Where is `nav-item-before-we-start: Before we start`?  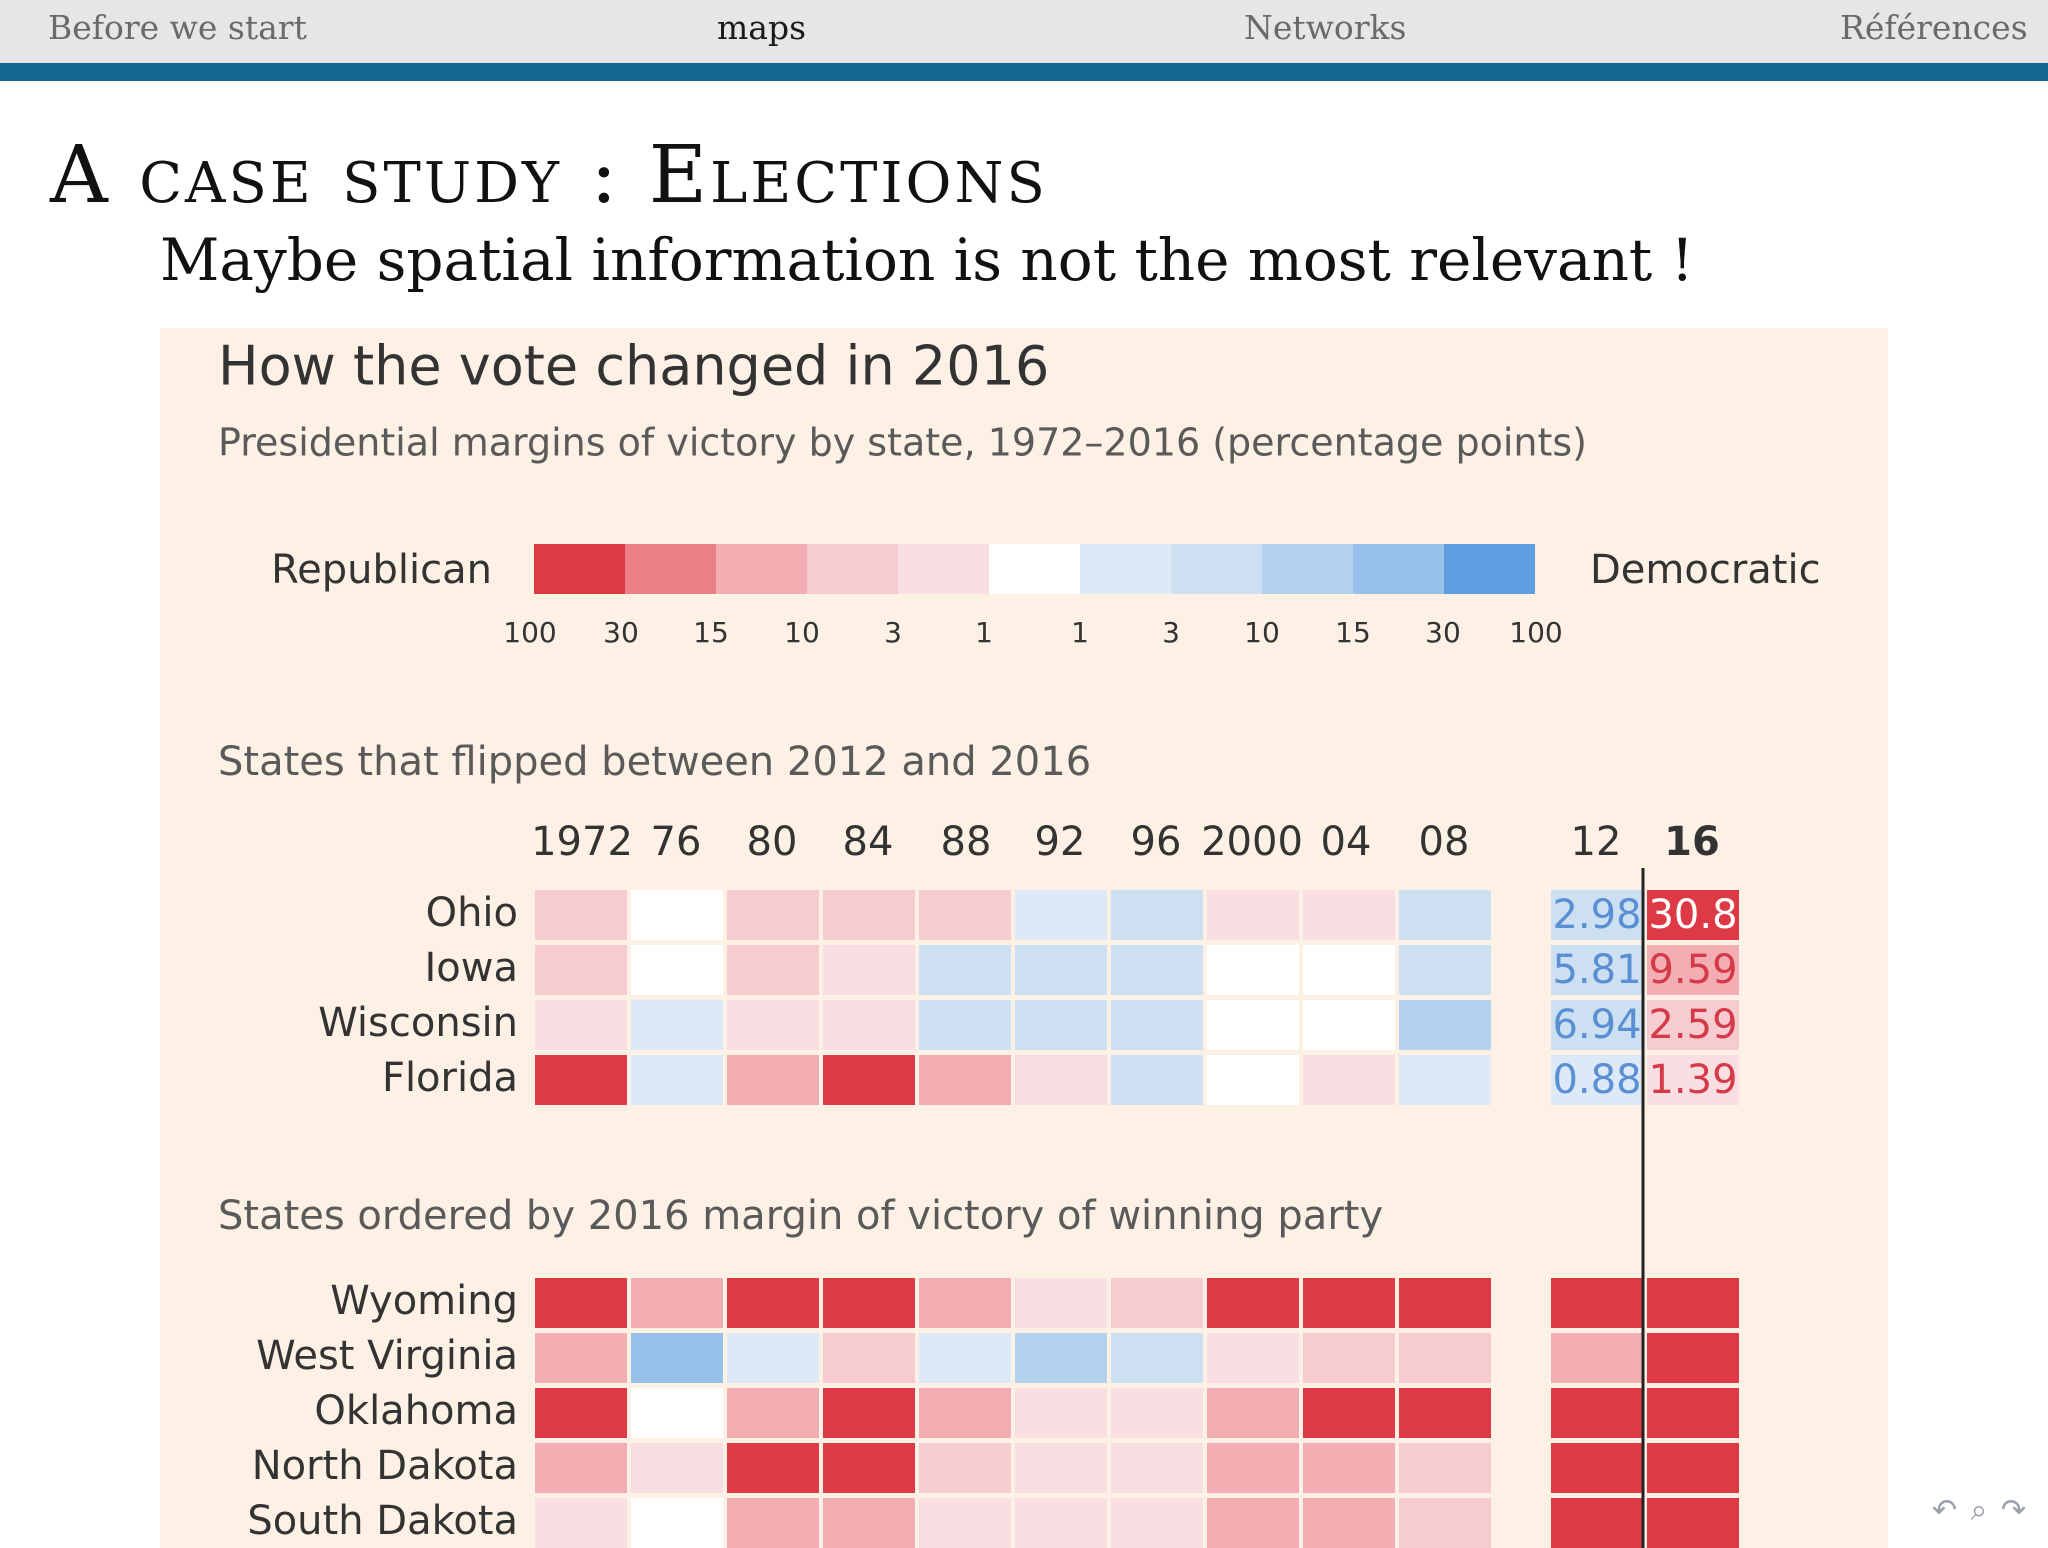
nav-item-before-we-start: Before we start is located at coordinates (177, 27).